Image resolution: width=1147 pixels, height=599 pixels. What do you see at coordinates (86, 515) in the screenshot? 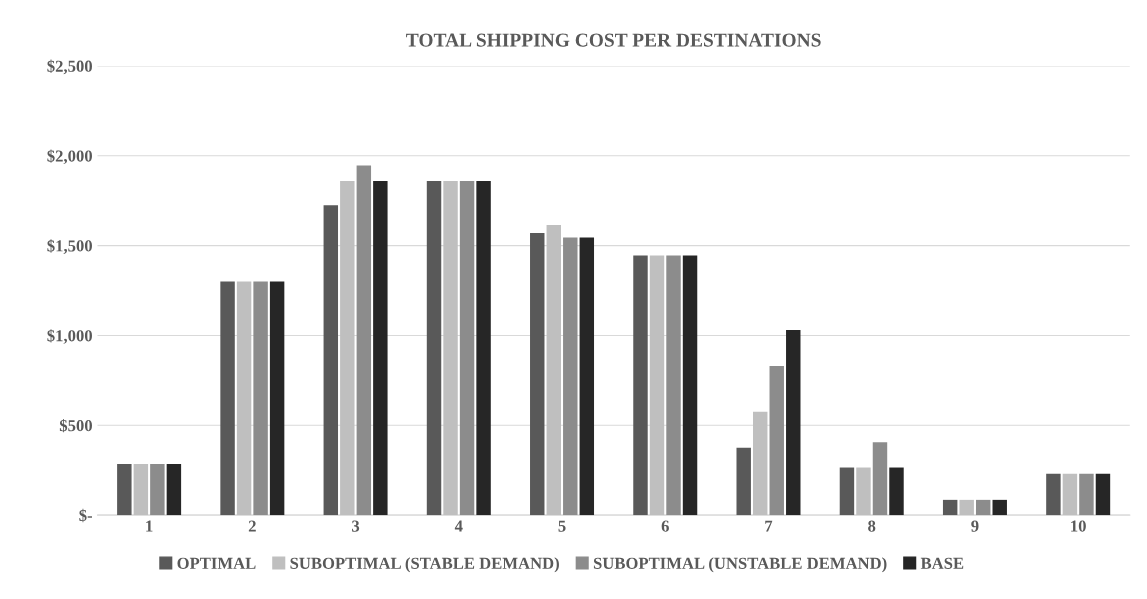
I see `y-tick-label: $-` at bounding box center [86, 515].